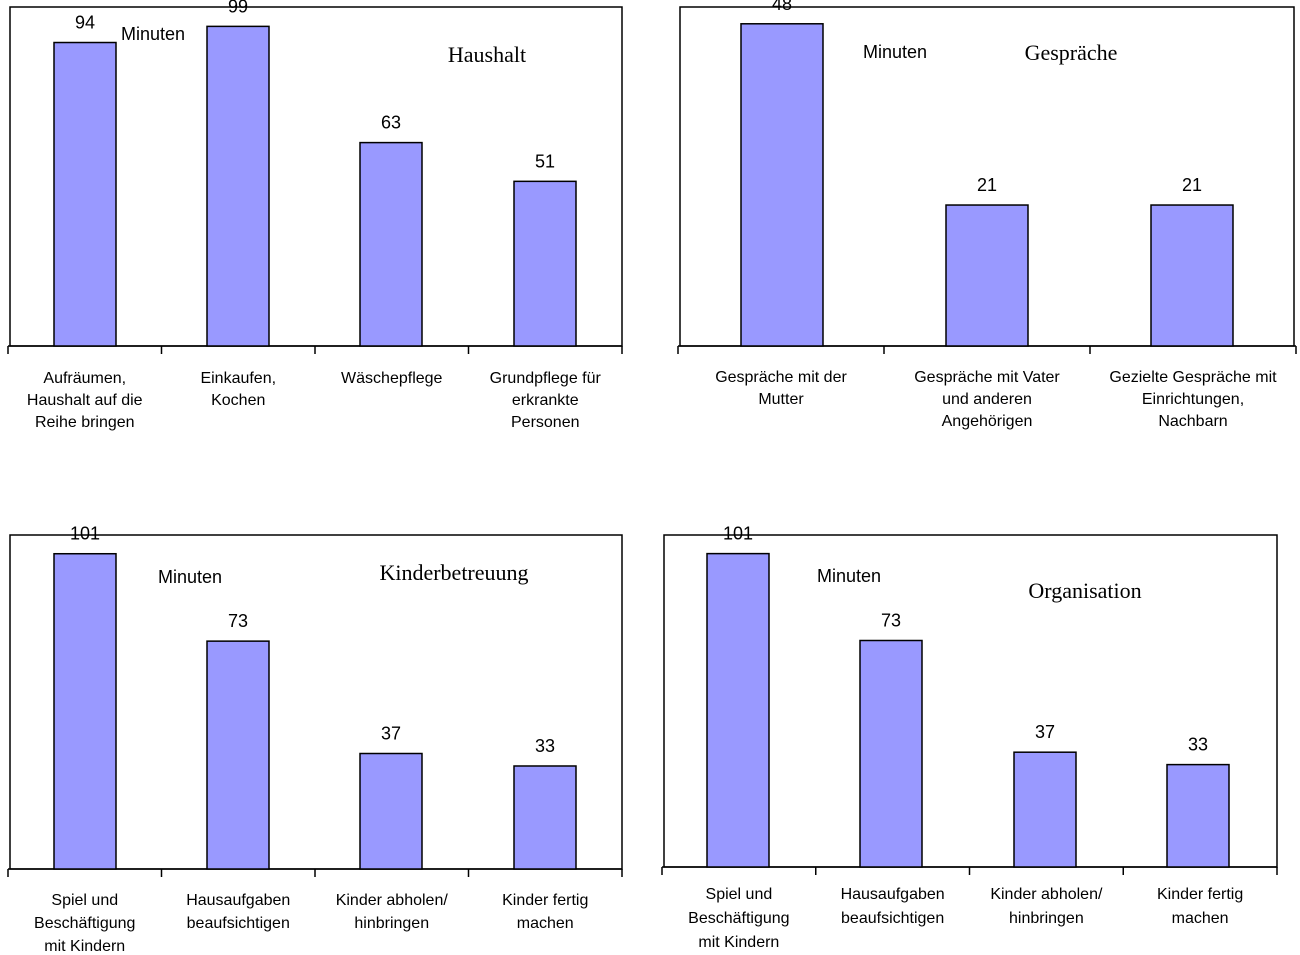  Describe the element at coordinates (391, 123) in the screenshot. I see `data-label: 63` at that location.